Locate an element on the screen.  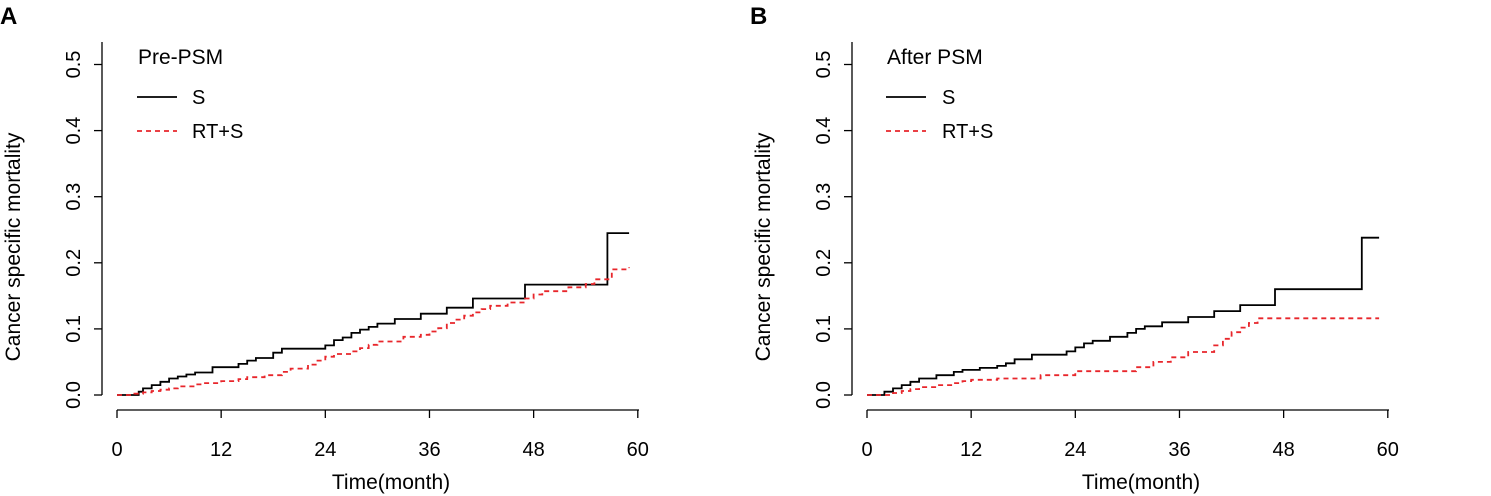
legend-title: Pre-PSM is located at coordinates (180, 57).